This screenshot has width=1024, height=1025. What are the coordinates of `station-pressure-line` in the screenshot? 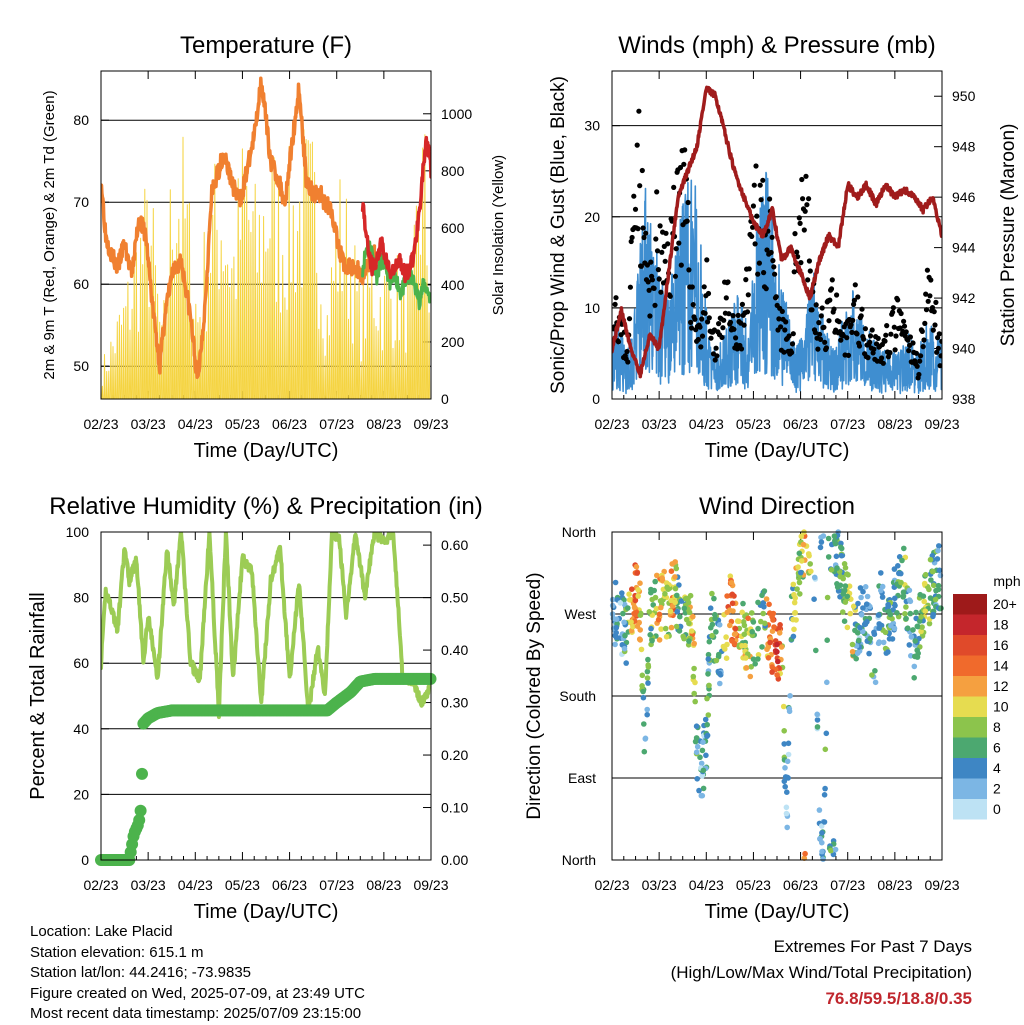 It's located at (777, 232).